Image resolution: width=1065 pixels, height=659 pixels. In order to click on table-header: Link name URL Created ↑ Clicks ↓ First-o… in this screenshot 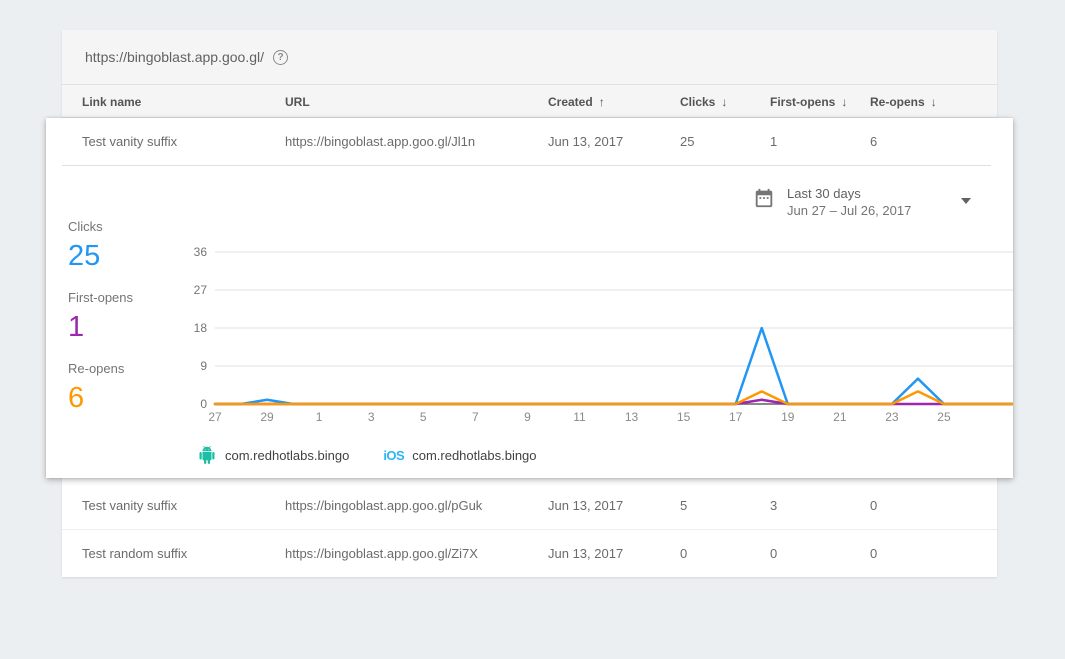, I will do `click(529, 101)`.